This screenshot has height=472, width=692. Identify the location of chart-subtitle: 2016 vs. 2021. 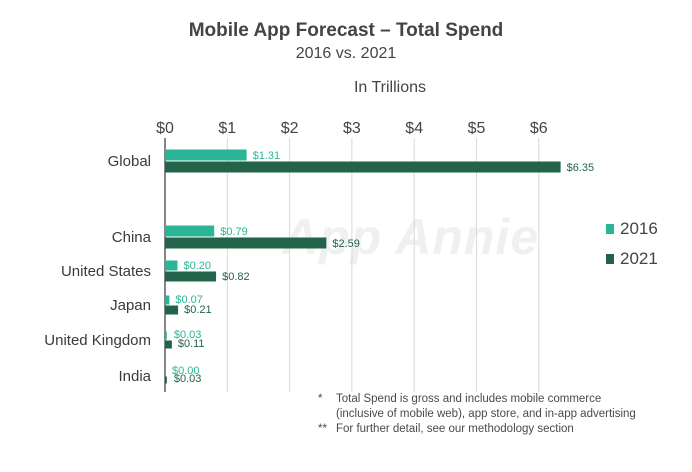
(346, 53).